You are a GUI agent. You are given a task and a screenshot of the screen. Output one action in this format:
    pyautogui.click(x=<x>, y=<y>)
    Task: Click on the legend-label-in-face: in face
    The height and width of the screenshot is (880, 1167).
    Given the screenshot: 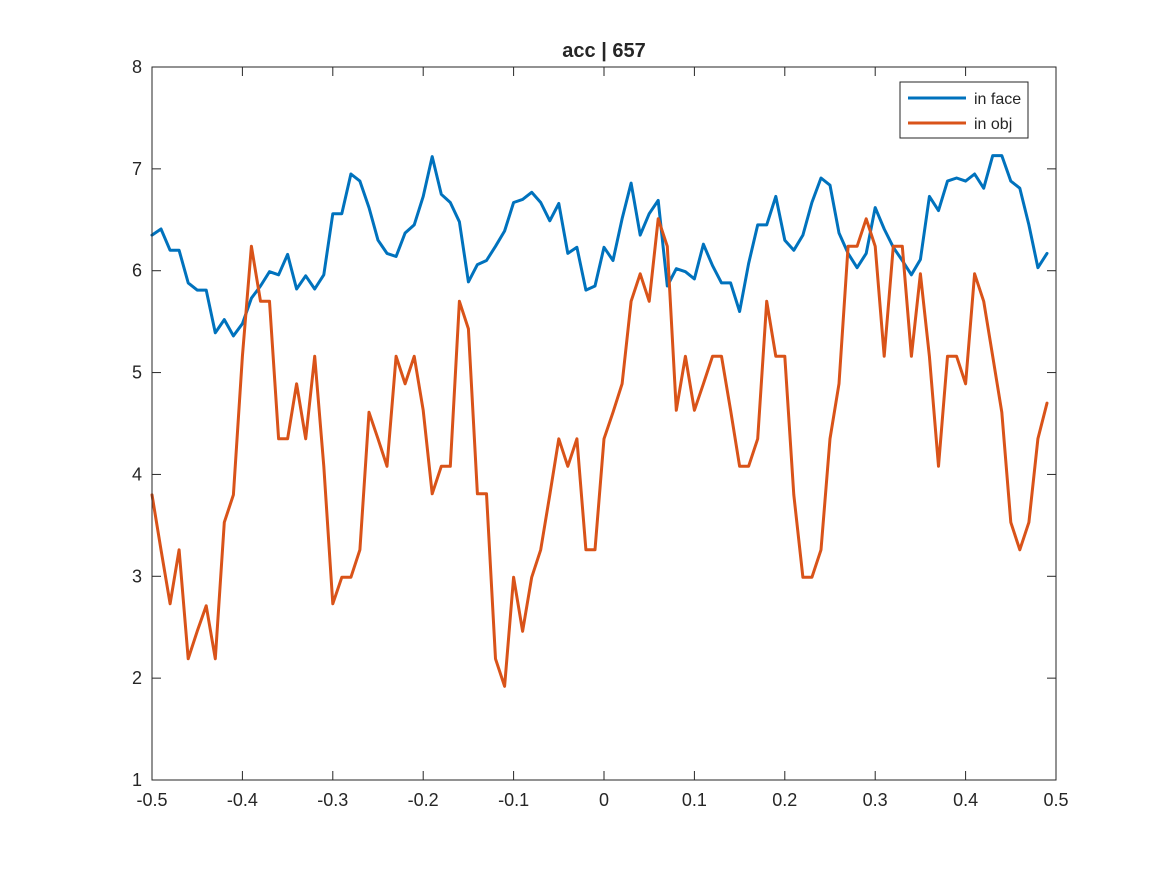 What is the action you would take?
    pyautogui.click(x=997, y=99)
    